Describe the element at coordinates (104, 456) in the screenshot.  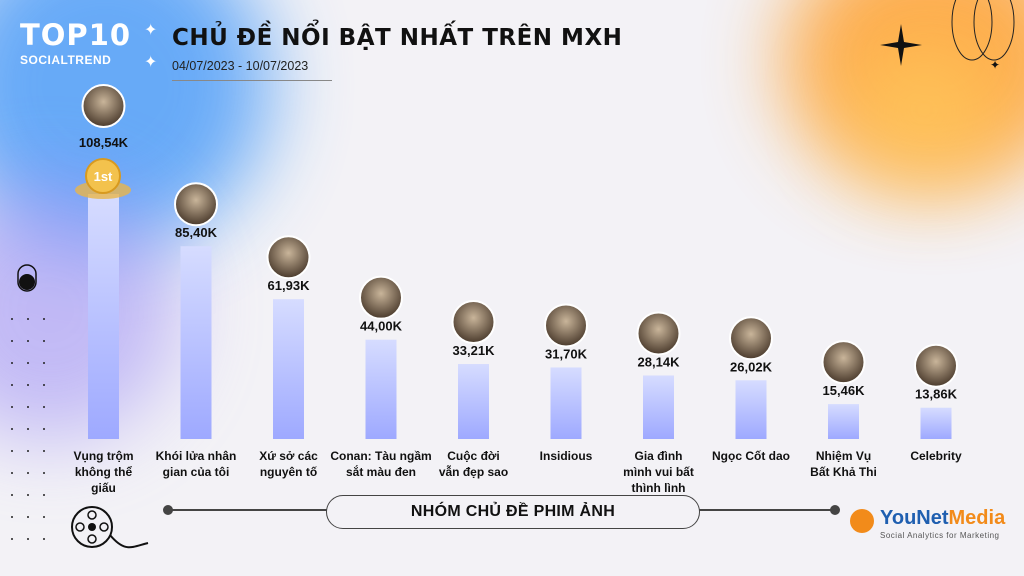
I see `category-label: Vụng trộm` at that location.